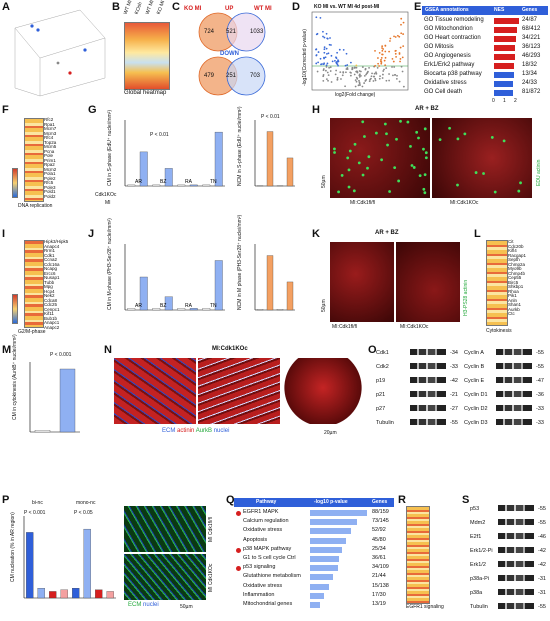 The width and height of the screenshot is (550, 621). I want to click on gsea-row-name: Biocarta p38 pathway, so click(453, 74).